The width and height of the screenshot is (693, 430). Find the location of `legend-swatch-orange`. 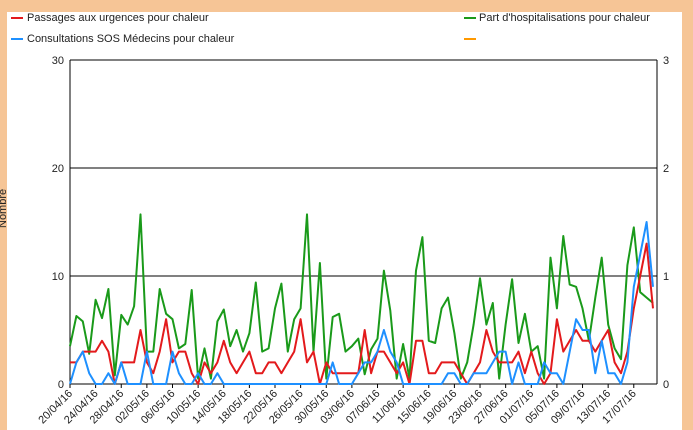

legend-swatch-orange is located at coordinates (470, 39).